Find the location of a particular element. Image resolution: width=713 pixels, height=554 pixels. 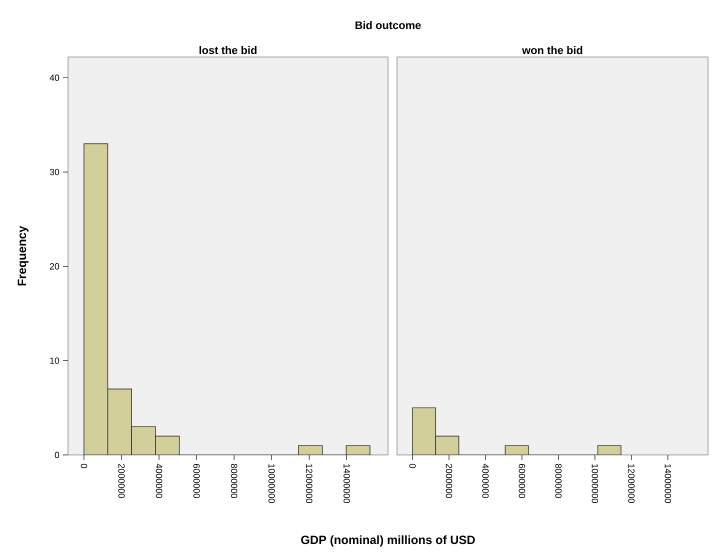

chart-title: Bid outcome is located at coordinates (388, 25).